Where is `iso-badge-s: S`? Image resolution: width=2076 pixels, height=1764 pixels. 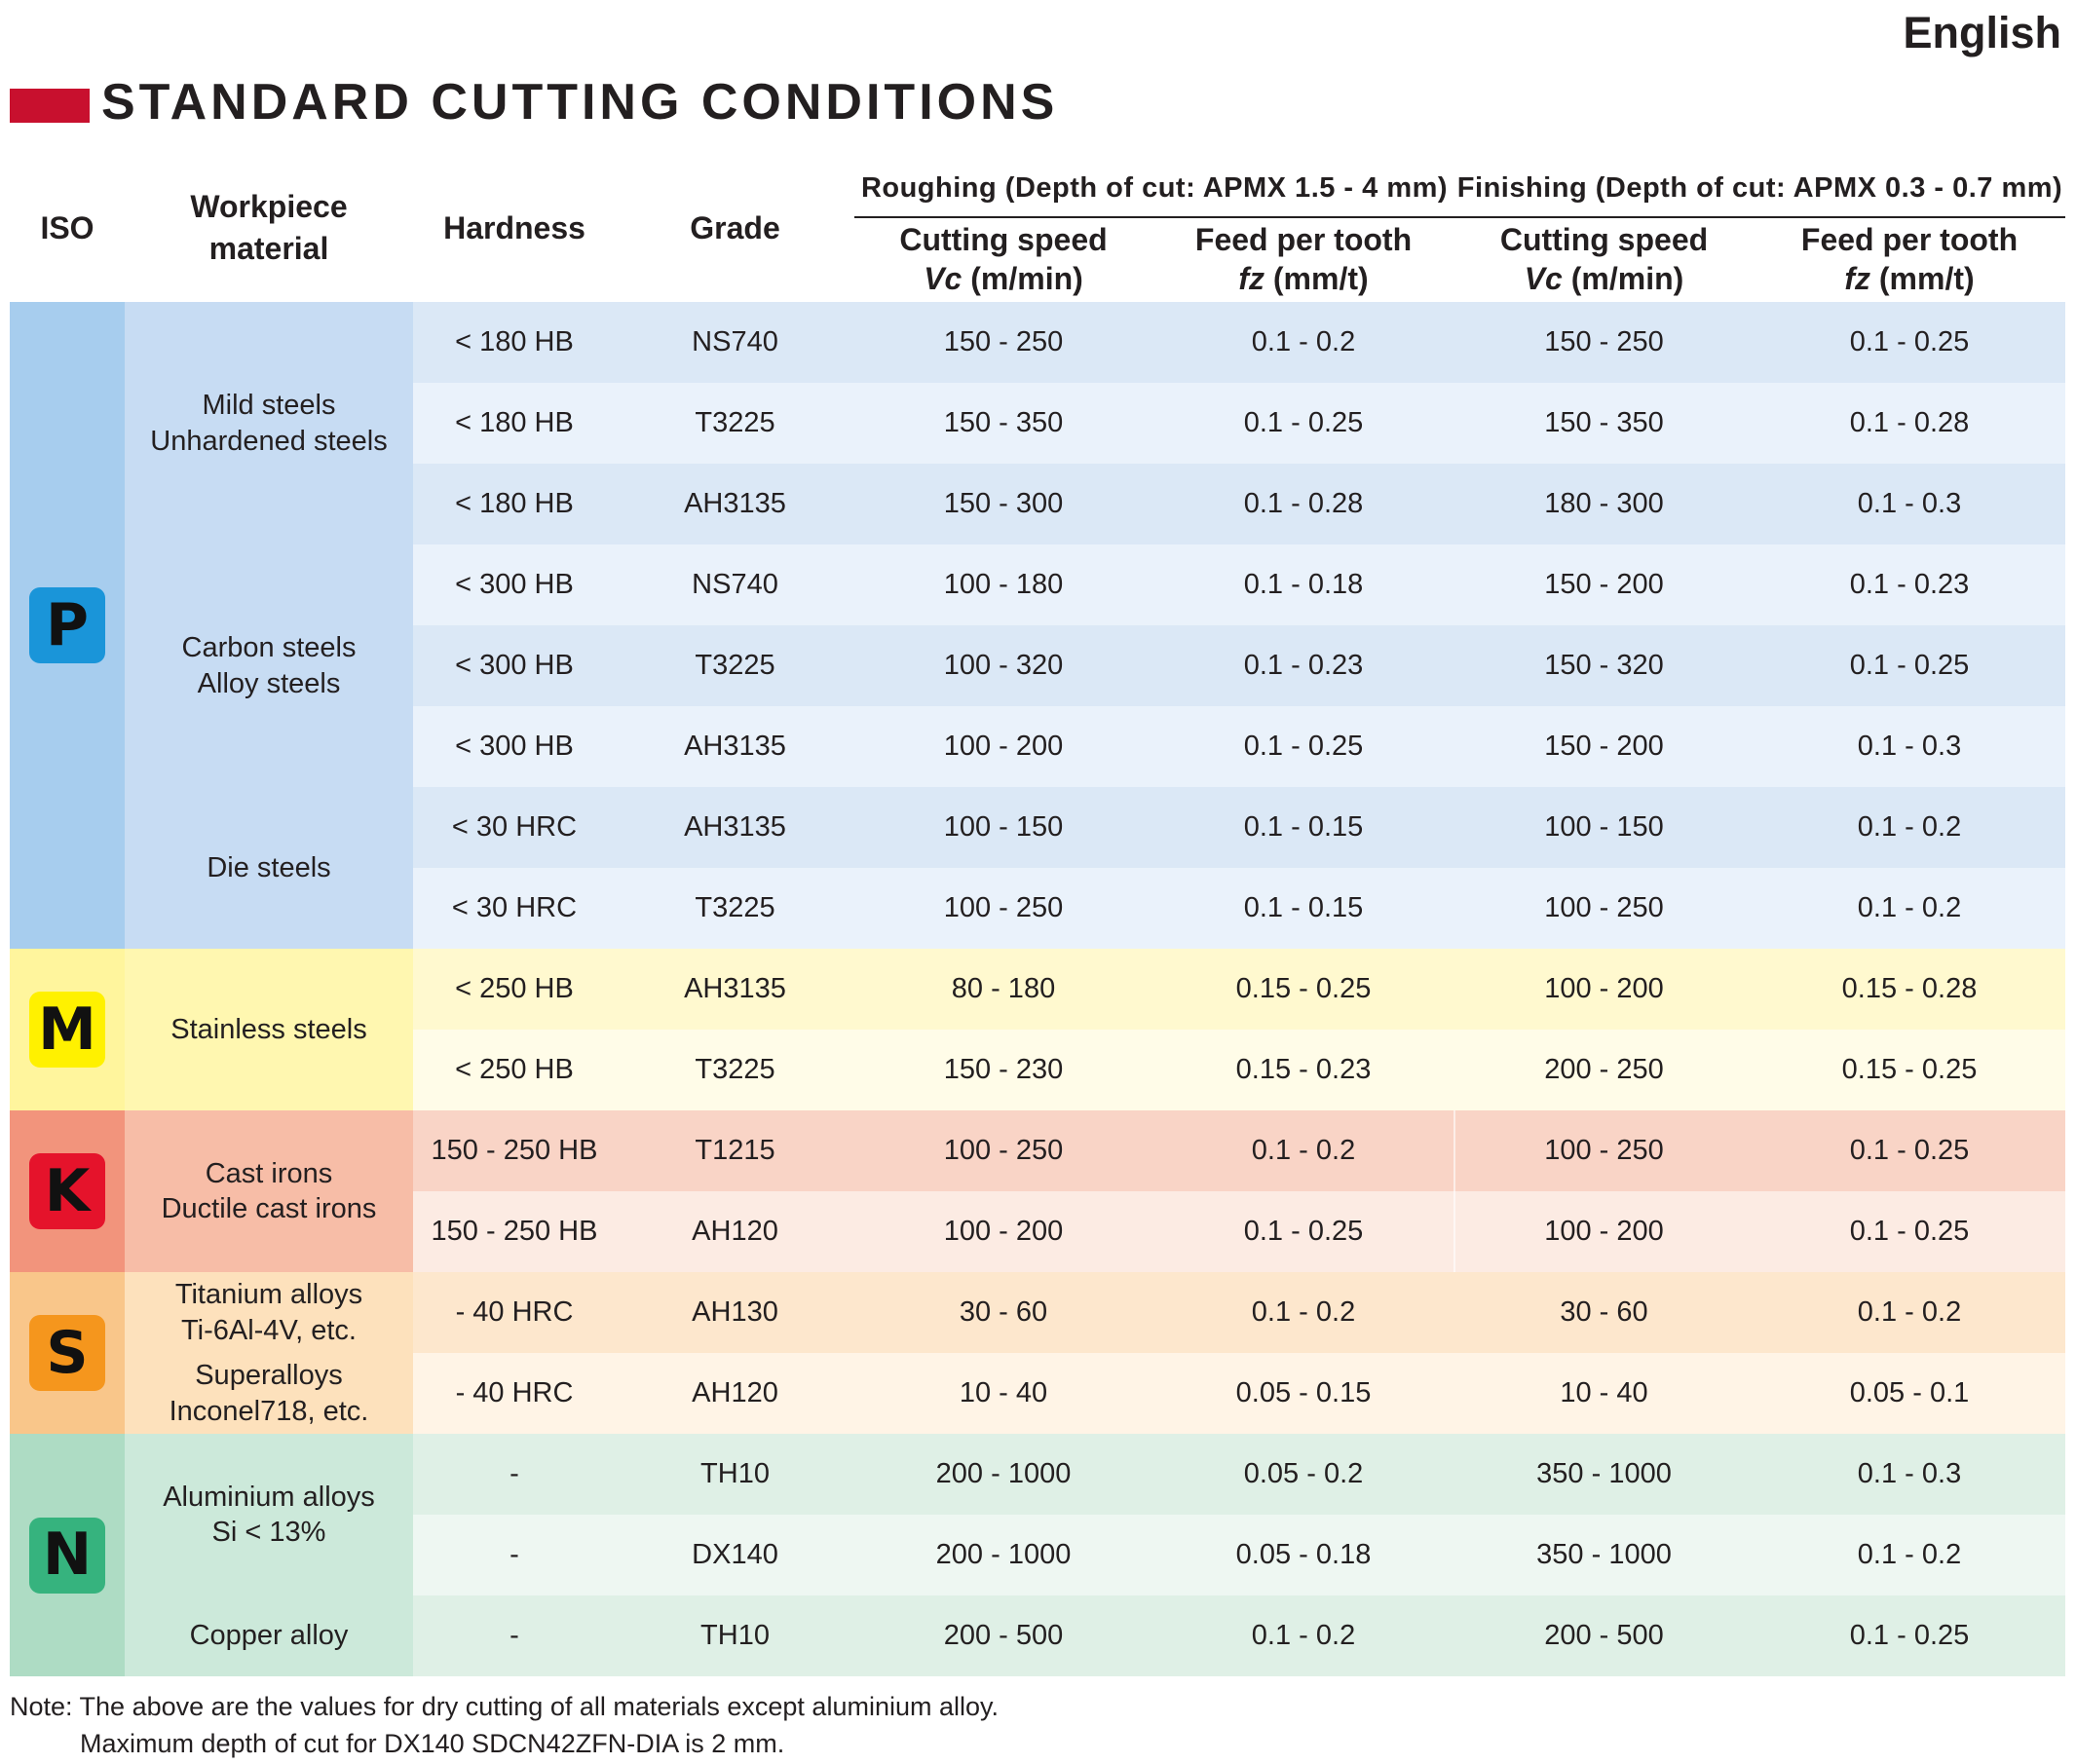 iso-badge-s: S is located at coordinates (67, 1353).